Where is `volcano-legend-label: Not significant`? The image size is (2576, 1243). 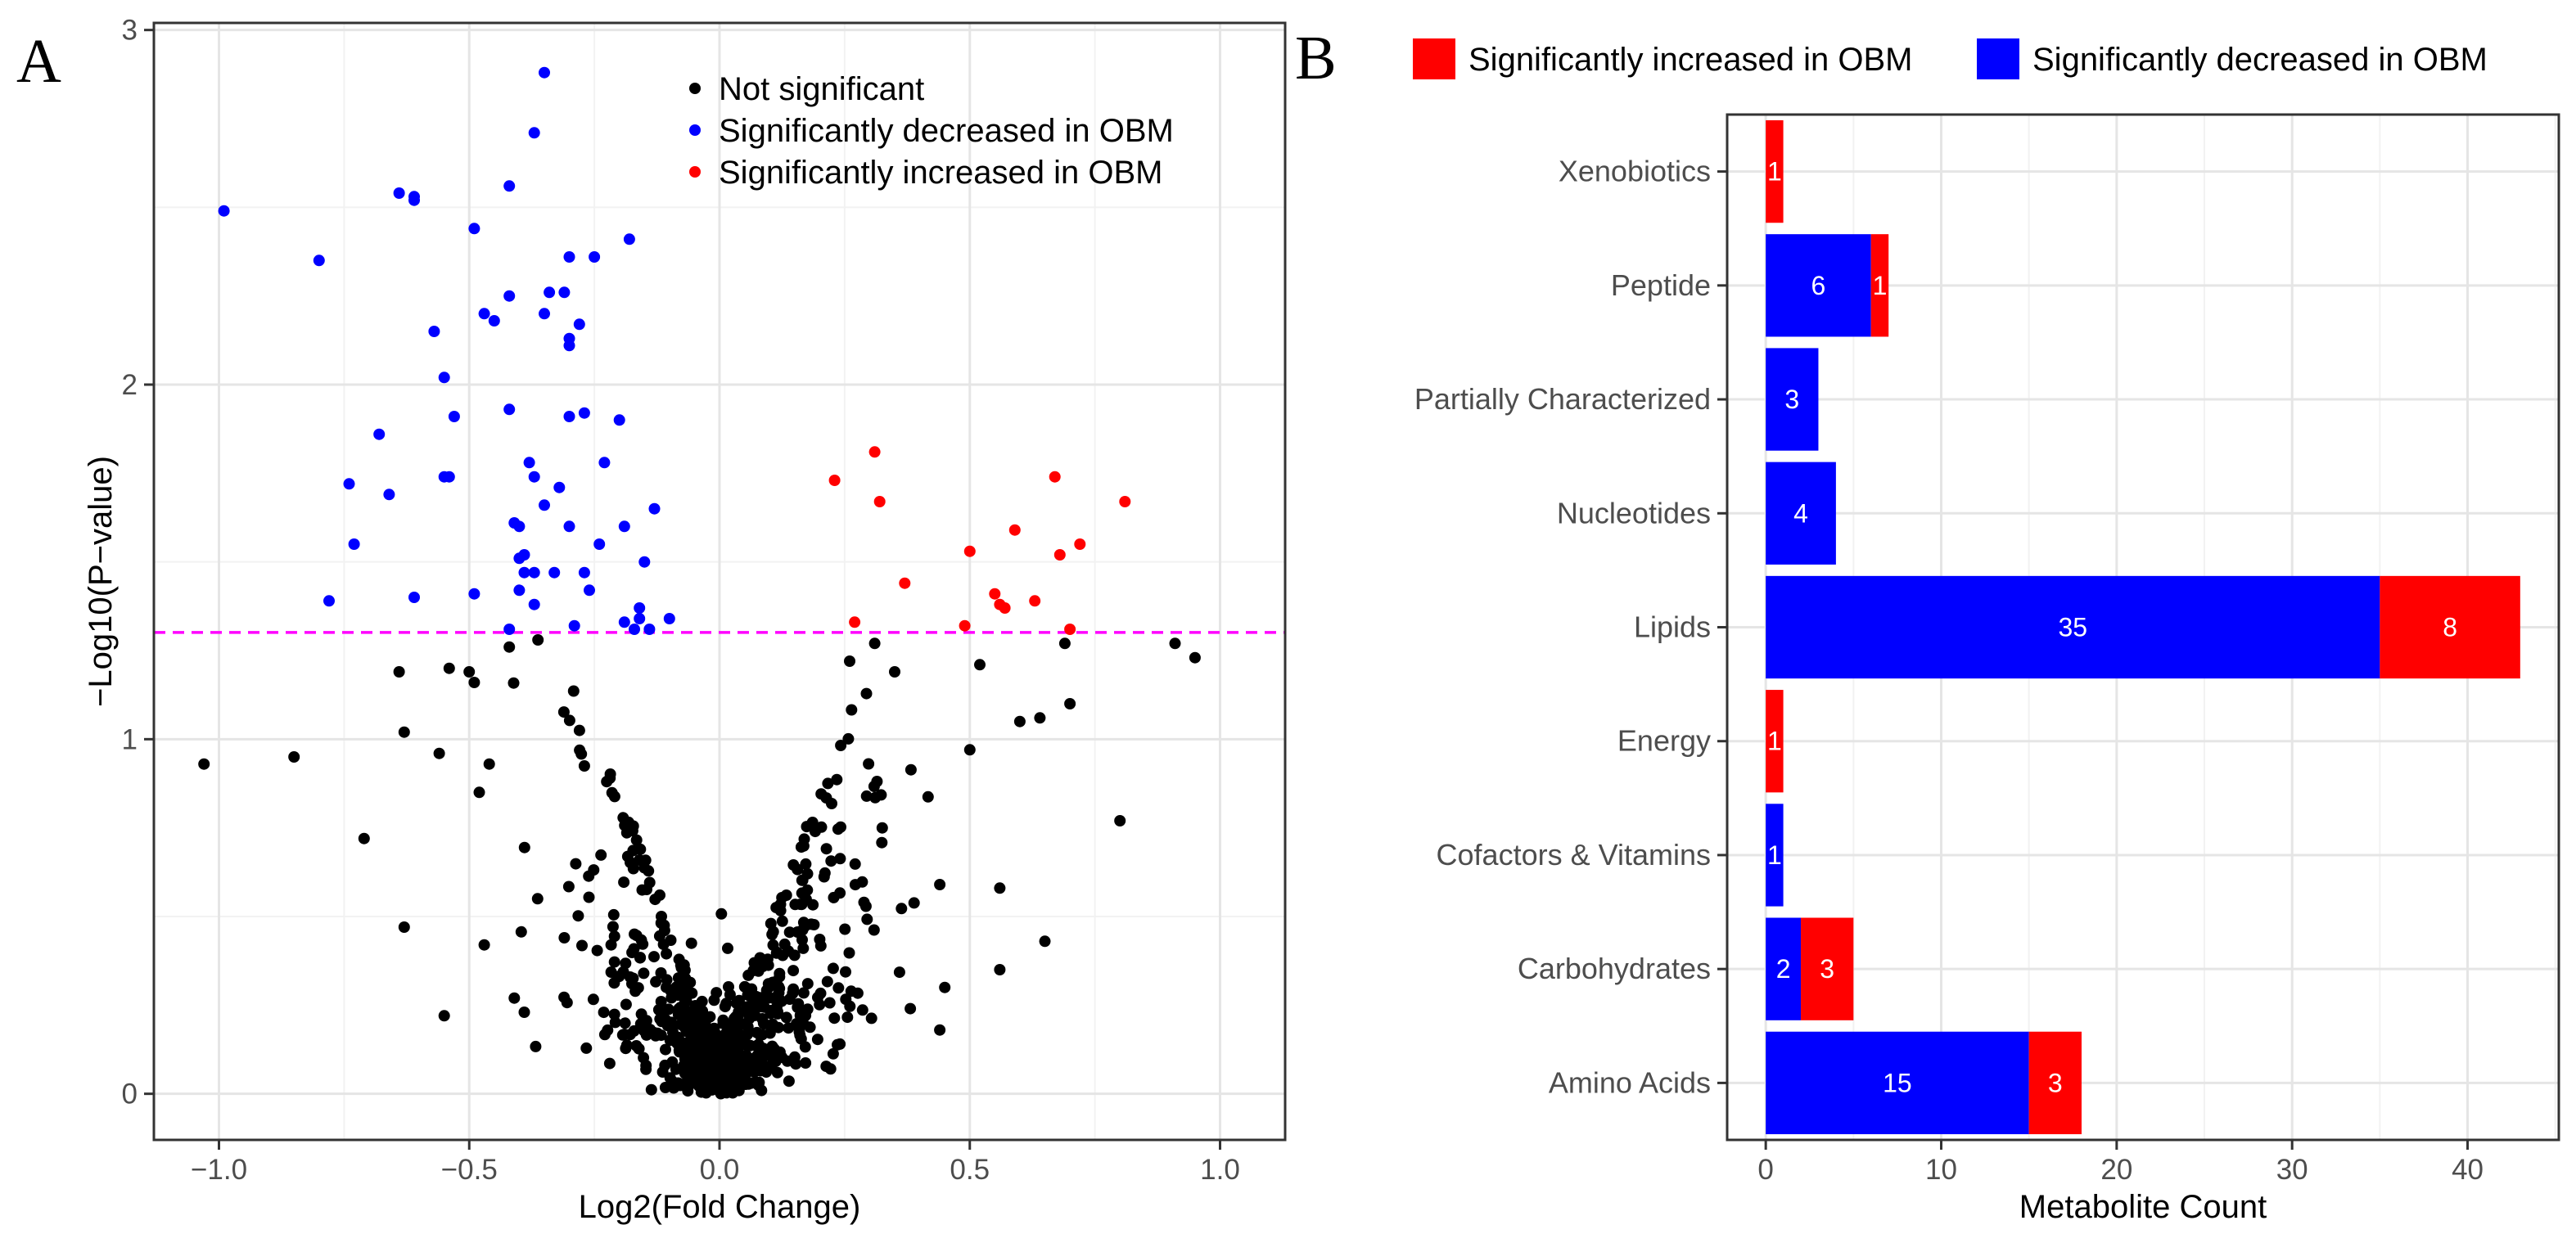 volcano-legend-label: Not significant is located at coordinates (821, 89).